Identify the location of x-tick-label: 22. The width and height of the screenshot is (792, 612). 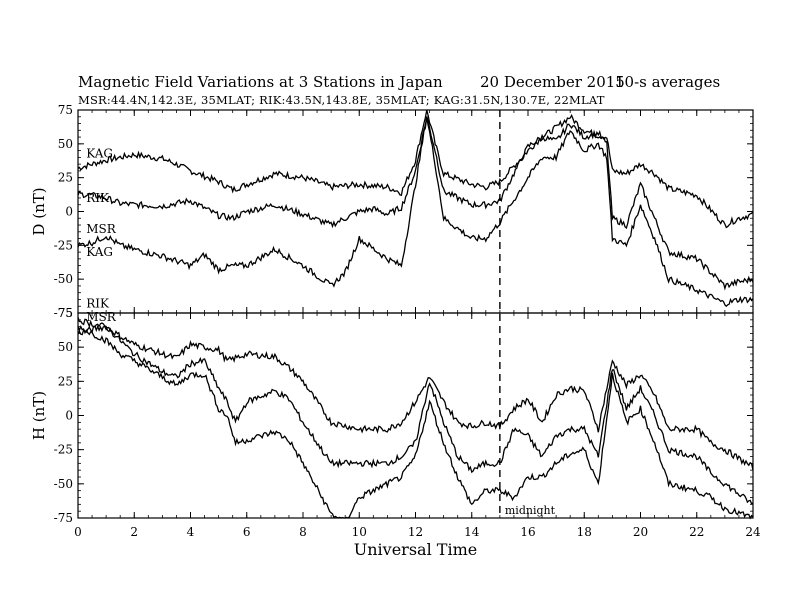
(696, 532).